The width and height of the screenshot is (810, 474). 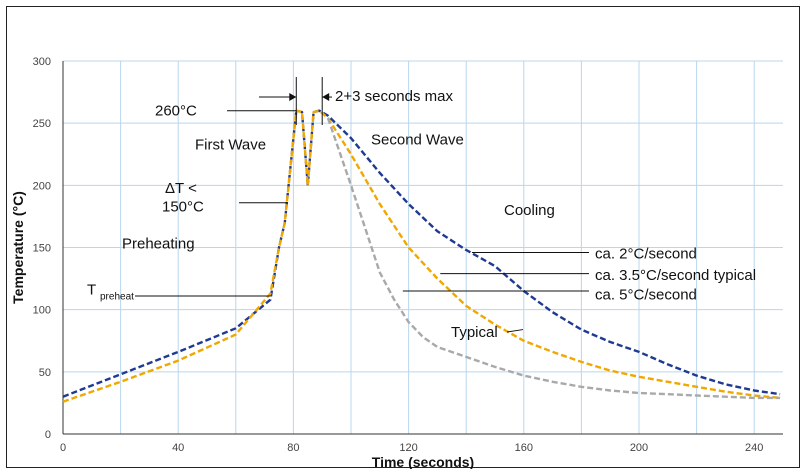 What do you see at coordinates (18, 247) in the screenshot?
I see `y-axis-title: Temperature (°C)` at bounding box center [18, 247].